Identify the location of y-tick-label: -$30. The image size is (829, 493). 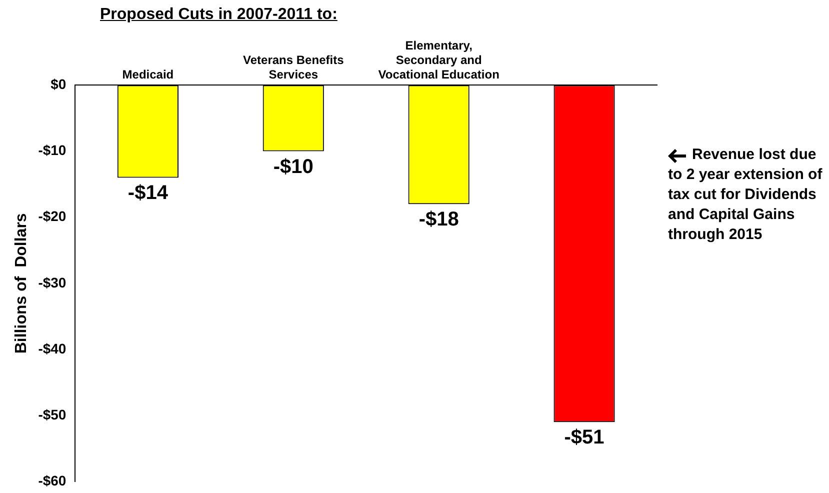
(52, 282).